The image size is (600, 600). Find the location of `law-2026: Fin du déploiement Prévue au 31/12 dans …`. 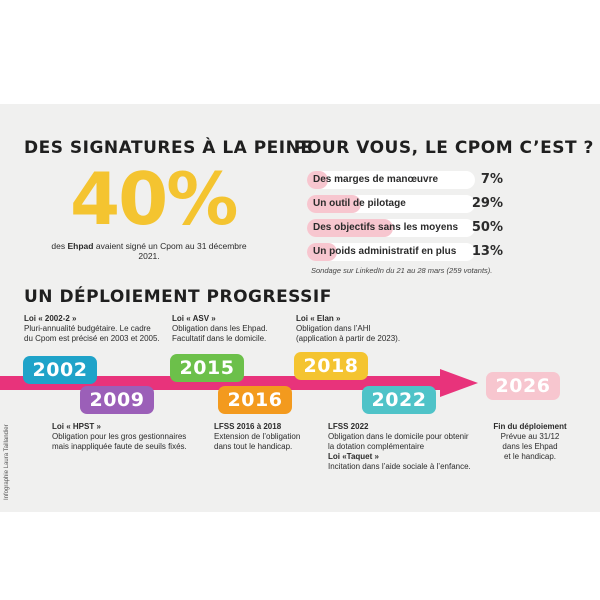

law-2026: Fin du déploiement Prévue au 31/12 dans … is located at coordinates (530, 441).